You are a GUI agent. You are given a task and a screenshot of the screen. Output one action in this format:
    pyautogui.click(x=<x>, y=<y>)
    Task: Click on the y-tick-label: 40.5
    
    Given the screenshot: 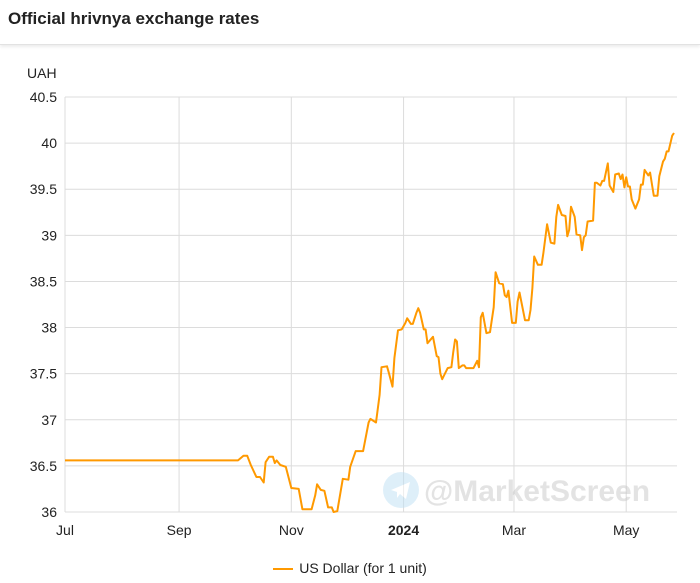 What is the action you would take?
    pyautogui.click(x=43, y=97)
    